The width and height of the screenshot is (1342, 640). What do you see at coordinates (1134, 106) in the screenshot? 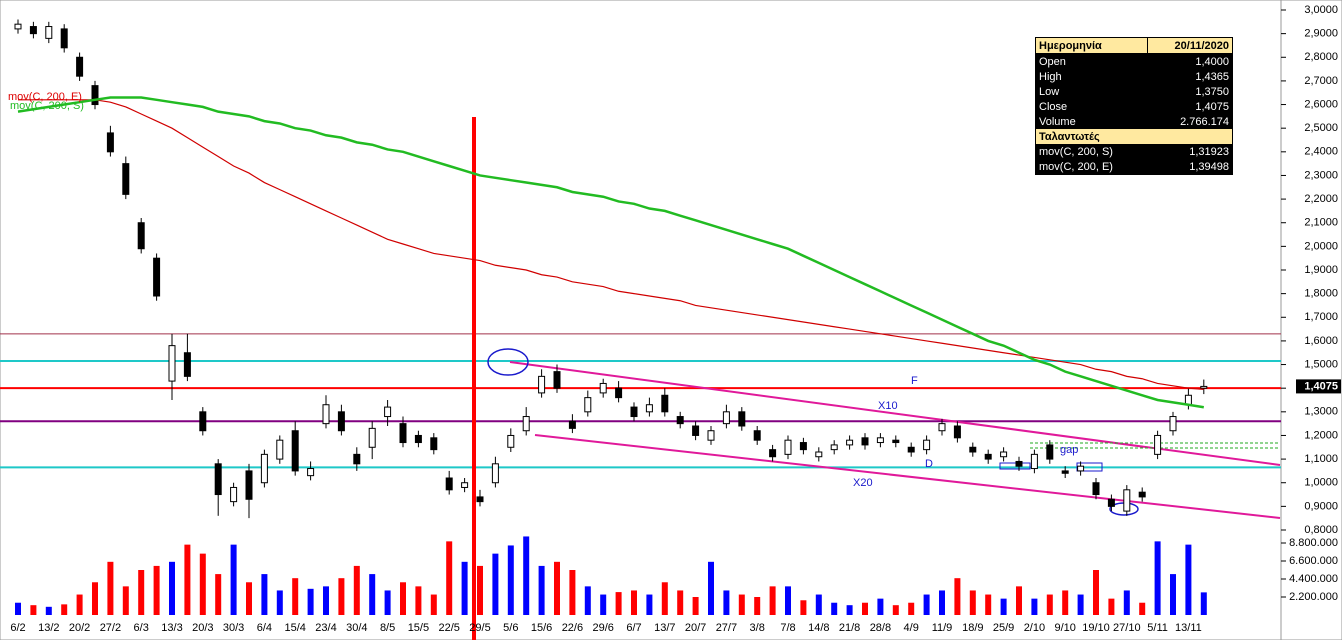
I see `info-row: Close 1,4075` at bounding box center [1134, 106].